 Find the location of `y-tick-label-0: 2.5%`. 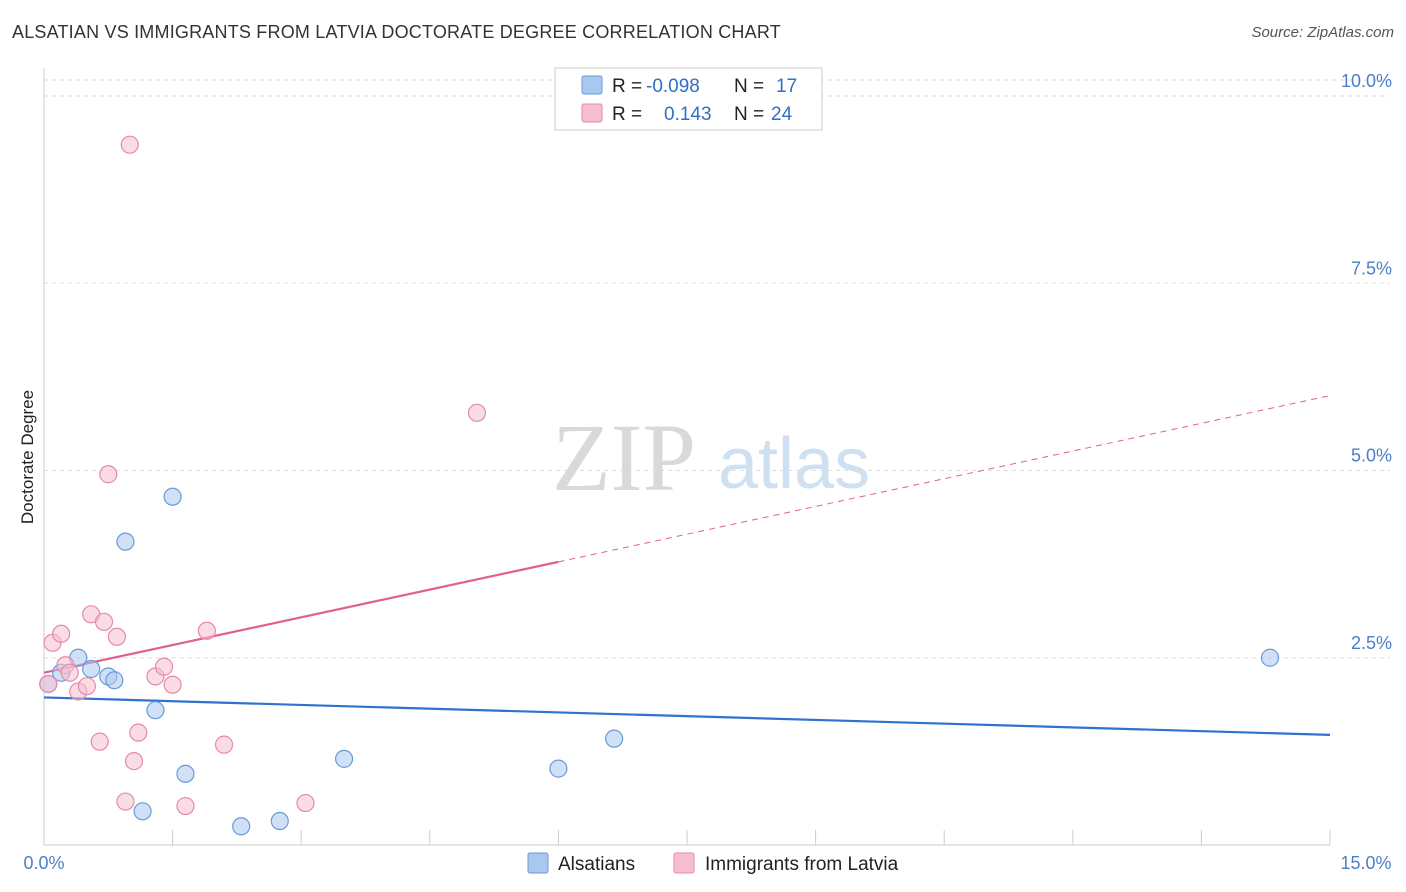

y-tick-label-0: 2.5% is located at coordinates (1371, 643).